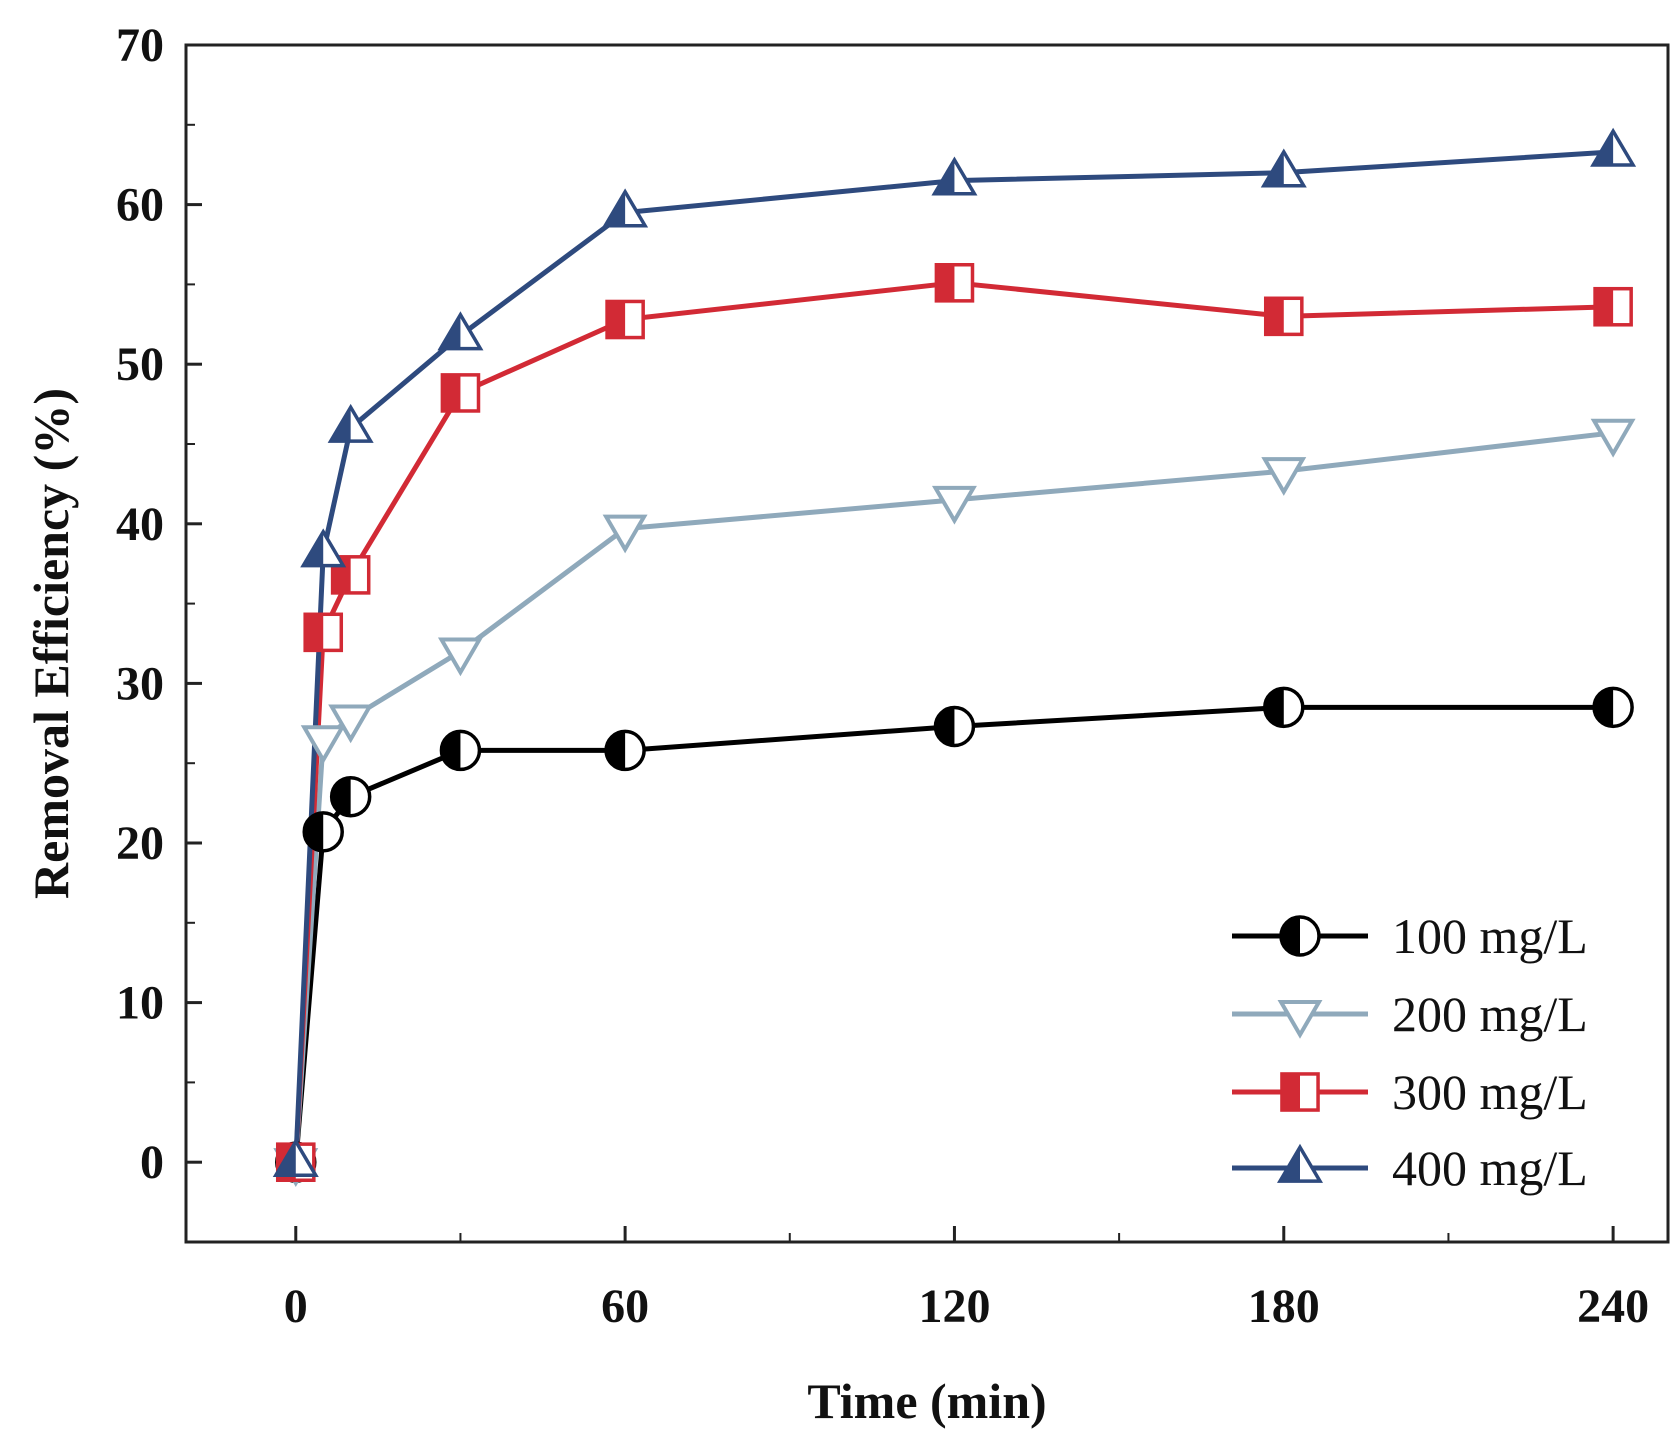  What do you see at coordinates (140, 205) in the screenshot?
I see `y-tick-label: 60` at bounding box center [140, 205].